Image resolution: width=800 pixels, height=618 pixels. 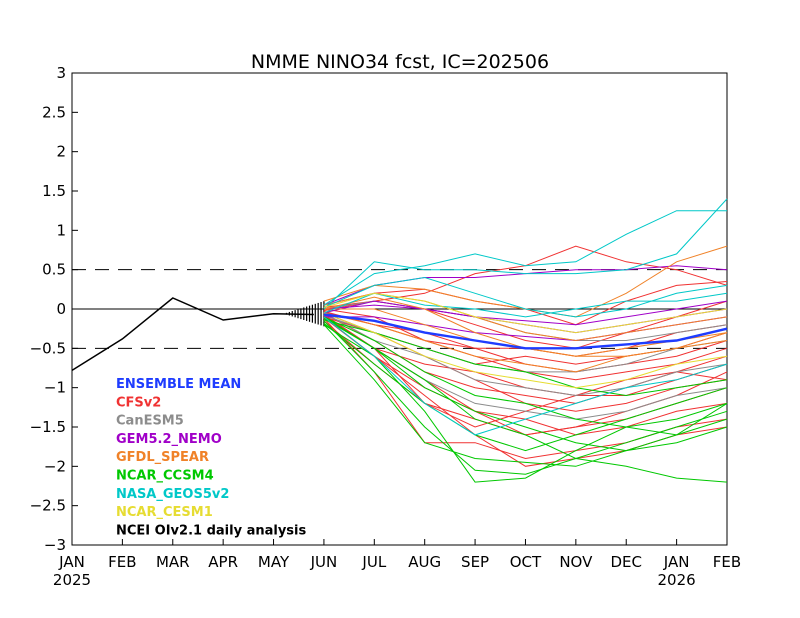 I want to click on y-tick-label: 1, so click(x=61, y=230).